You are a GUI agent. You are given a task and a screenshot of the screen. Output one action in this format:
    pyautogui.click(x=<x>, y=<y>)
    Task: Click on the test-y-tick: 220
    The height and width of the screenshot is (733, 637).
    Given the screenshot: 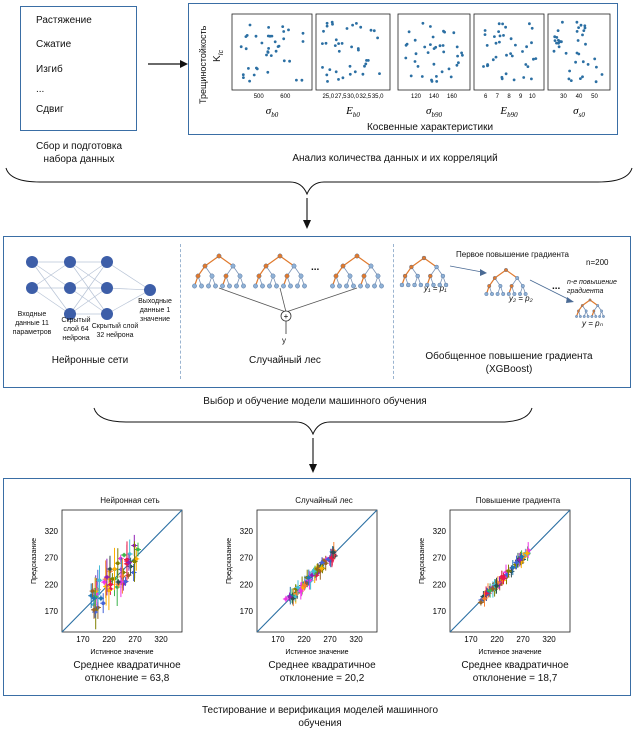 What is the action you would take?
    pyautogui.click(x=247, y=584)
    